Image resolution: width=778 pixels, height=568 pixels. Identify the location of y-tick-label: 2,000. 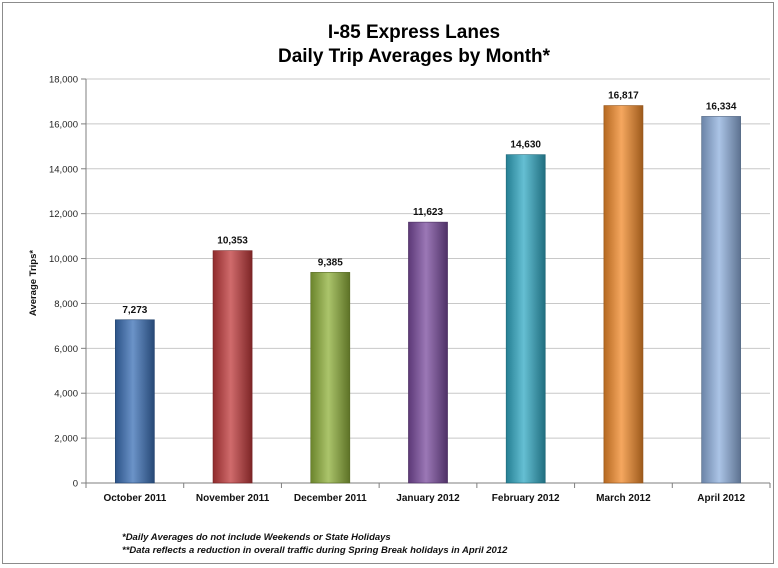
(66, 439).